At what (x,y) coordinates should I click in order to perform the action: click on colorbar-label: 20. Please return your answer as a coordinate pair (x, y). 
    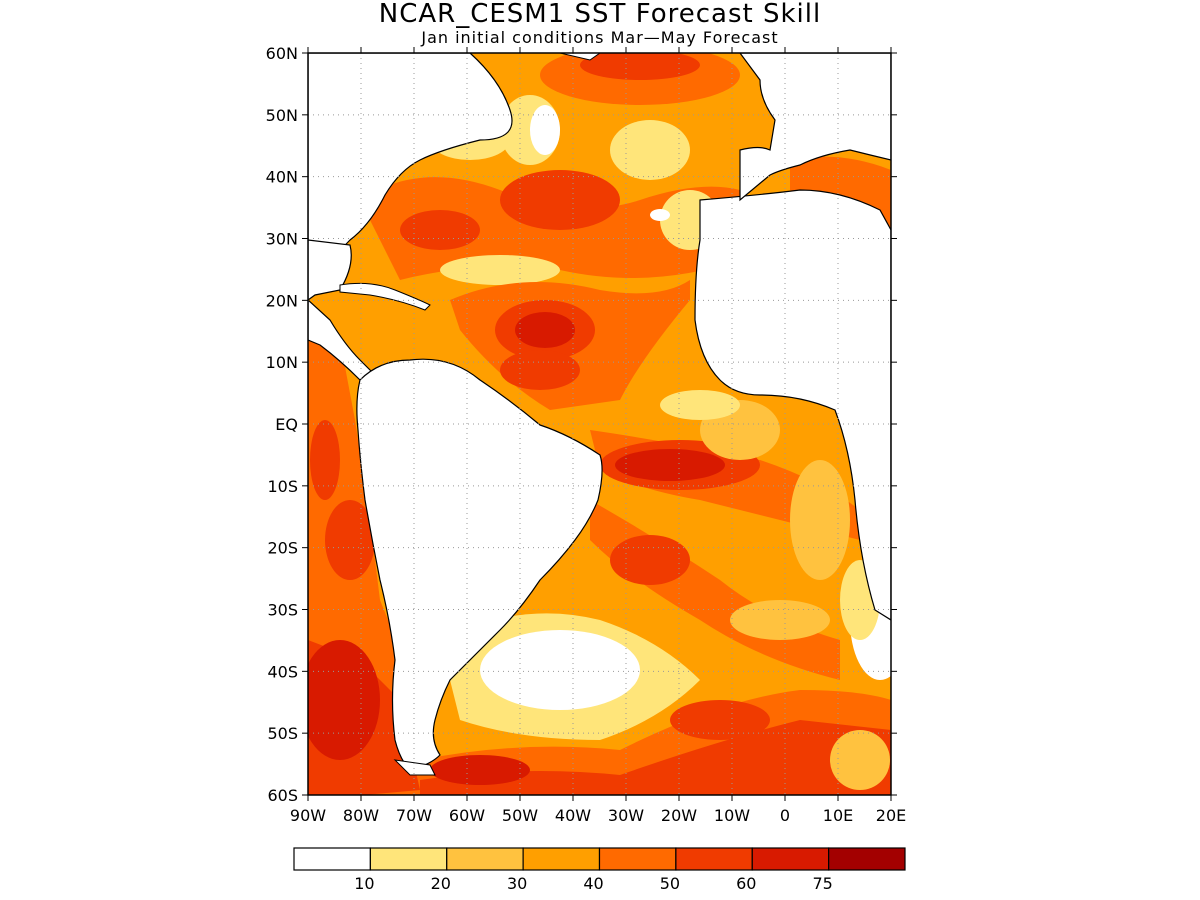
    Looking at the image, I should click on (441, 883).